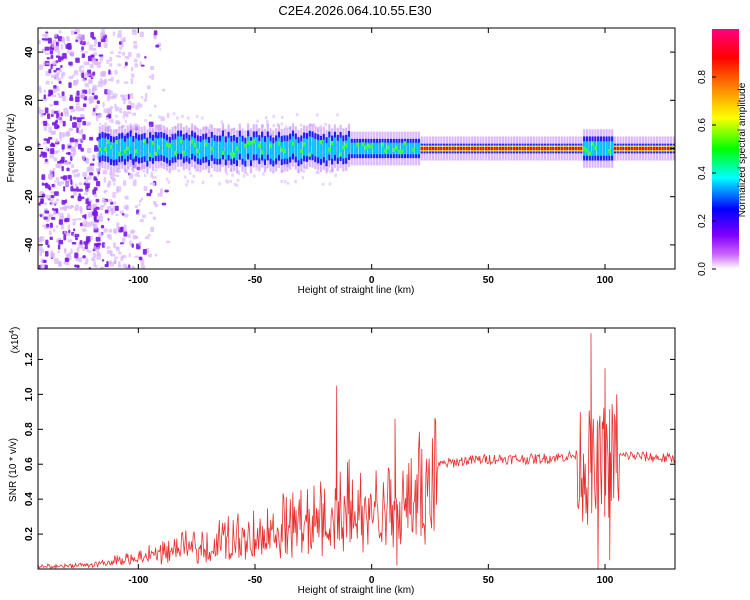 The image size is (750, 600). What do you see at coordinates (702, 269) in the screenshot?
I see `colorbar-tick-label: 0.0` at bounding box center [702, 269].